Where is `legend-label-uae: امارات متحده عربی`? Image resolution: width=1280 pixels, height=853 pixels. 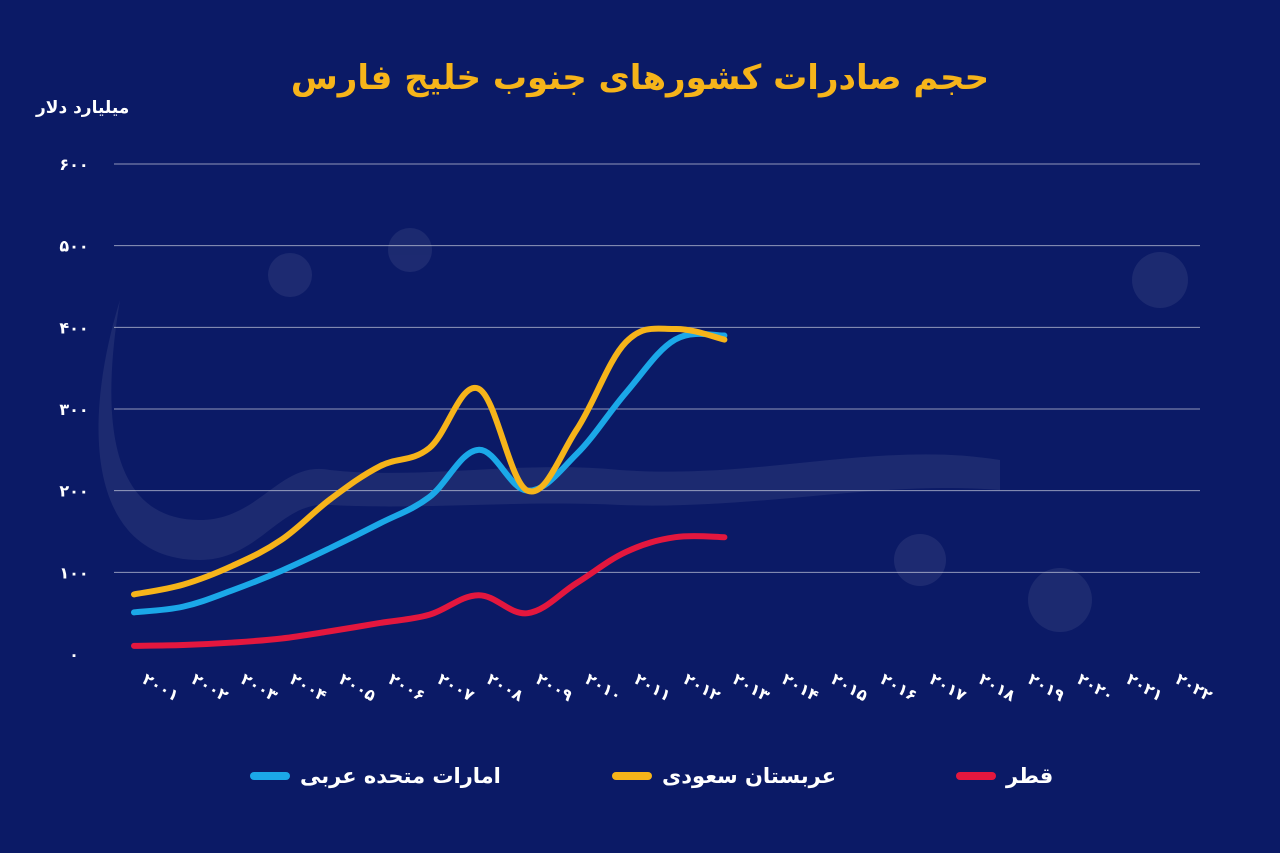 legend-label-uae: امارات متحده عربی is located at coordinates (400, 776).